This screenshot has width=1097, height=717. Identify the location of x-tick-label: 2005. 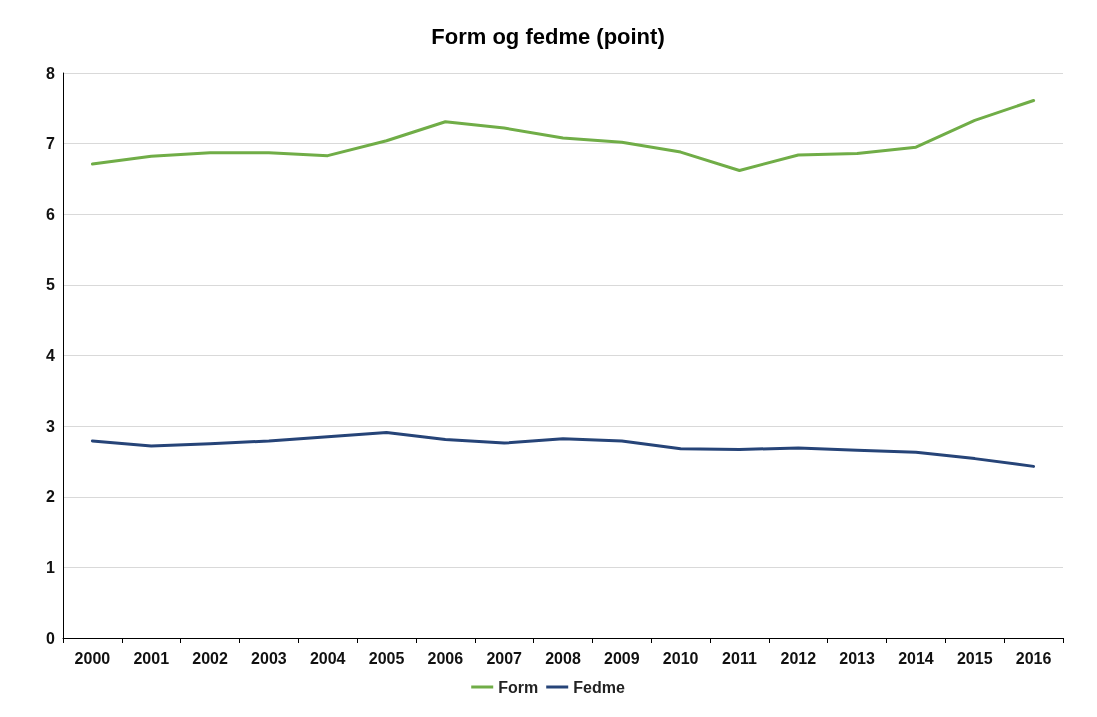
(386, 658).